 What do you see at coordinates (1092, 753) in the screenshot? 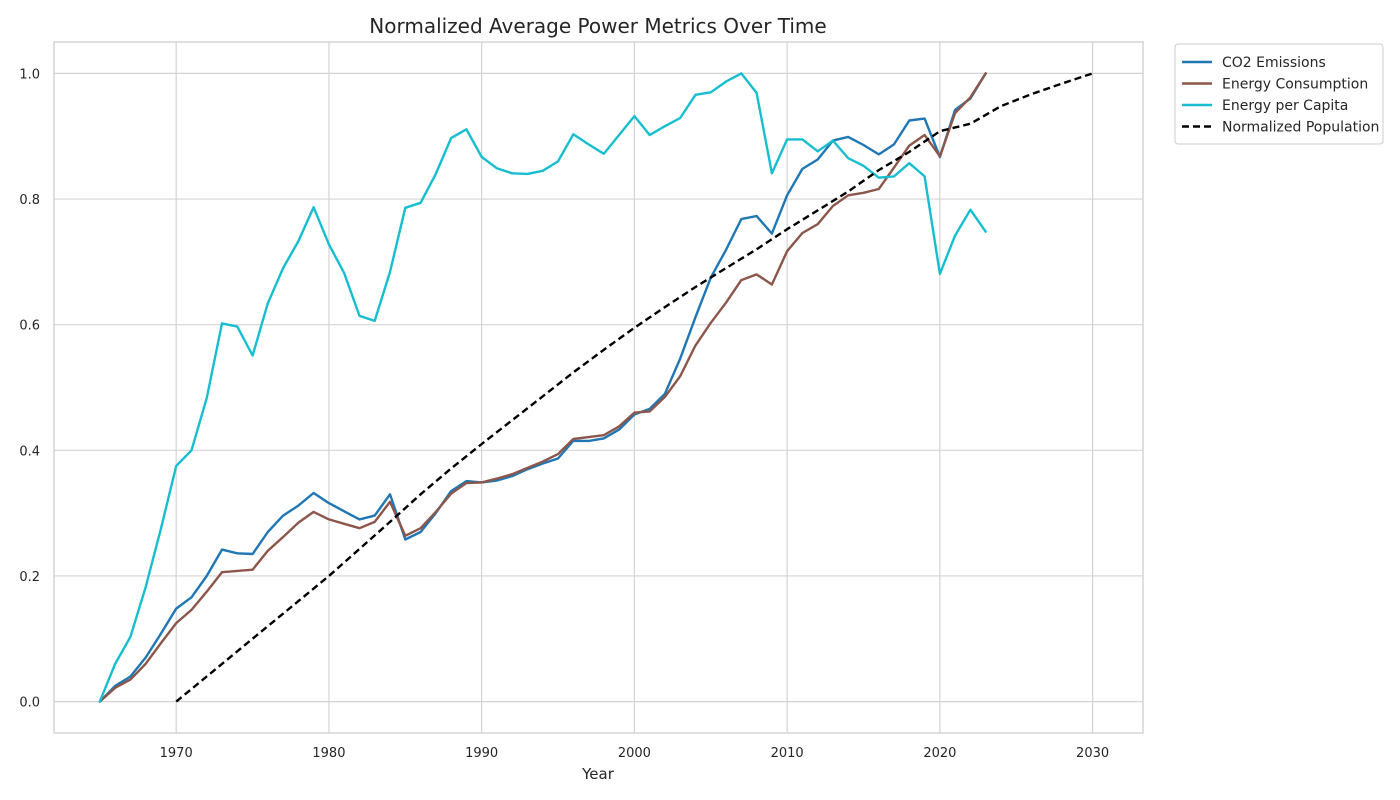
I see `x-tick-label: 2030` at bounding box center [1092, 753].